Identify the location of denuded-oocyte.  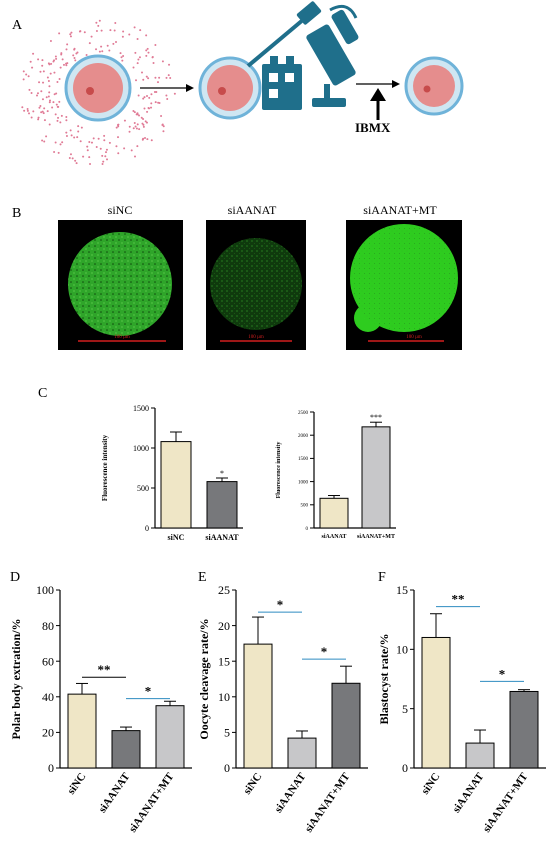
(230, 88).